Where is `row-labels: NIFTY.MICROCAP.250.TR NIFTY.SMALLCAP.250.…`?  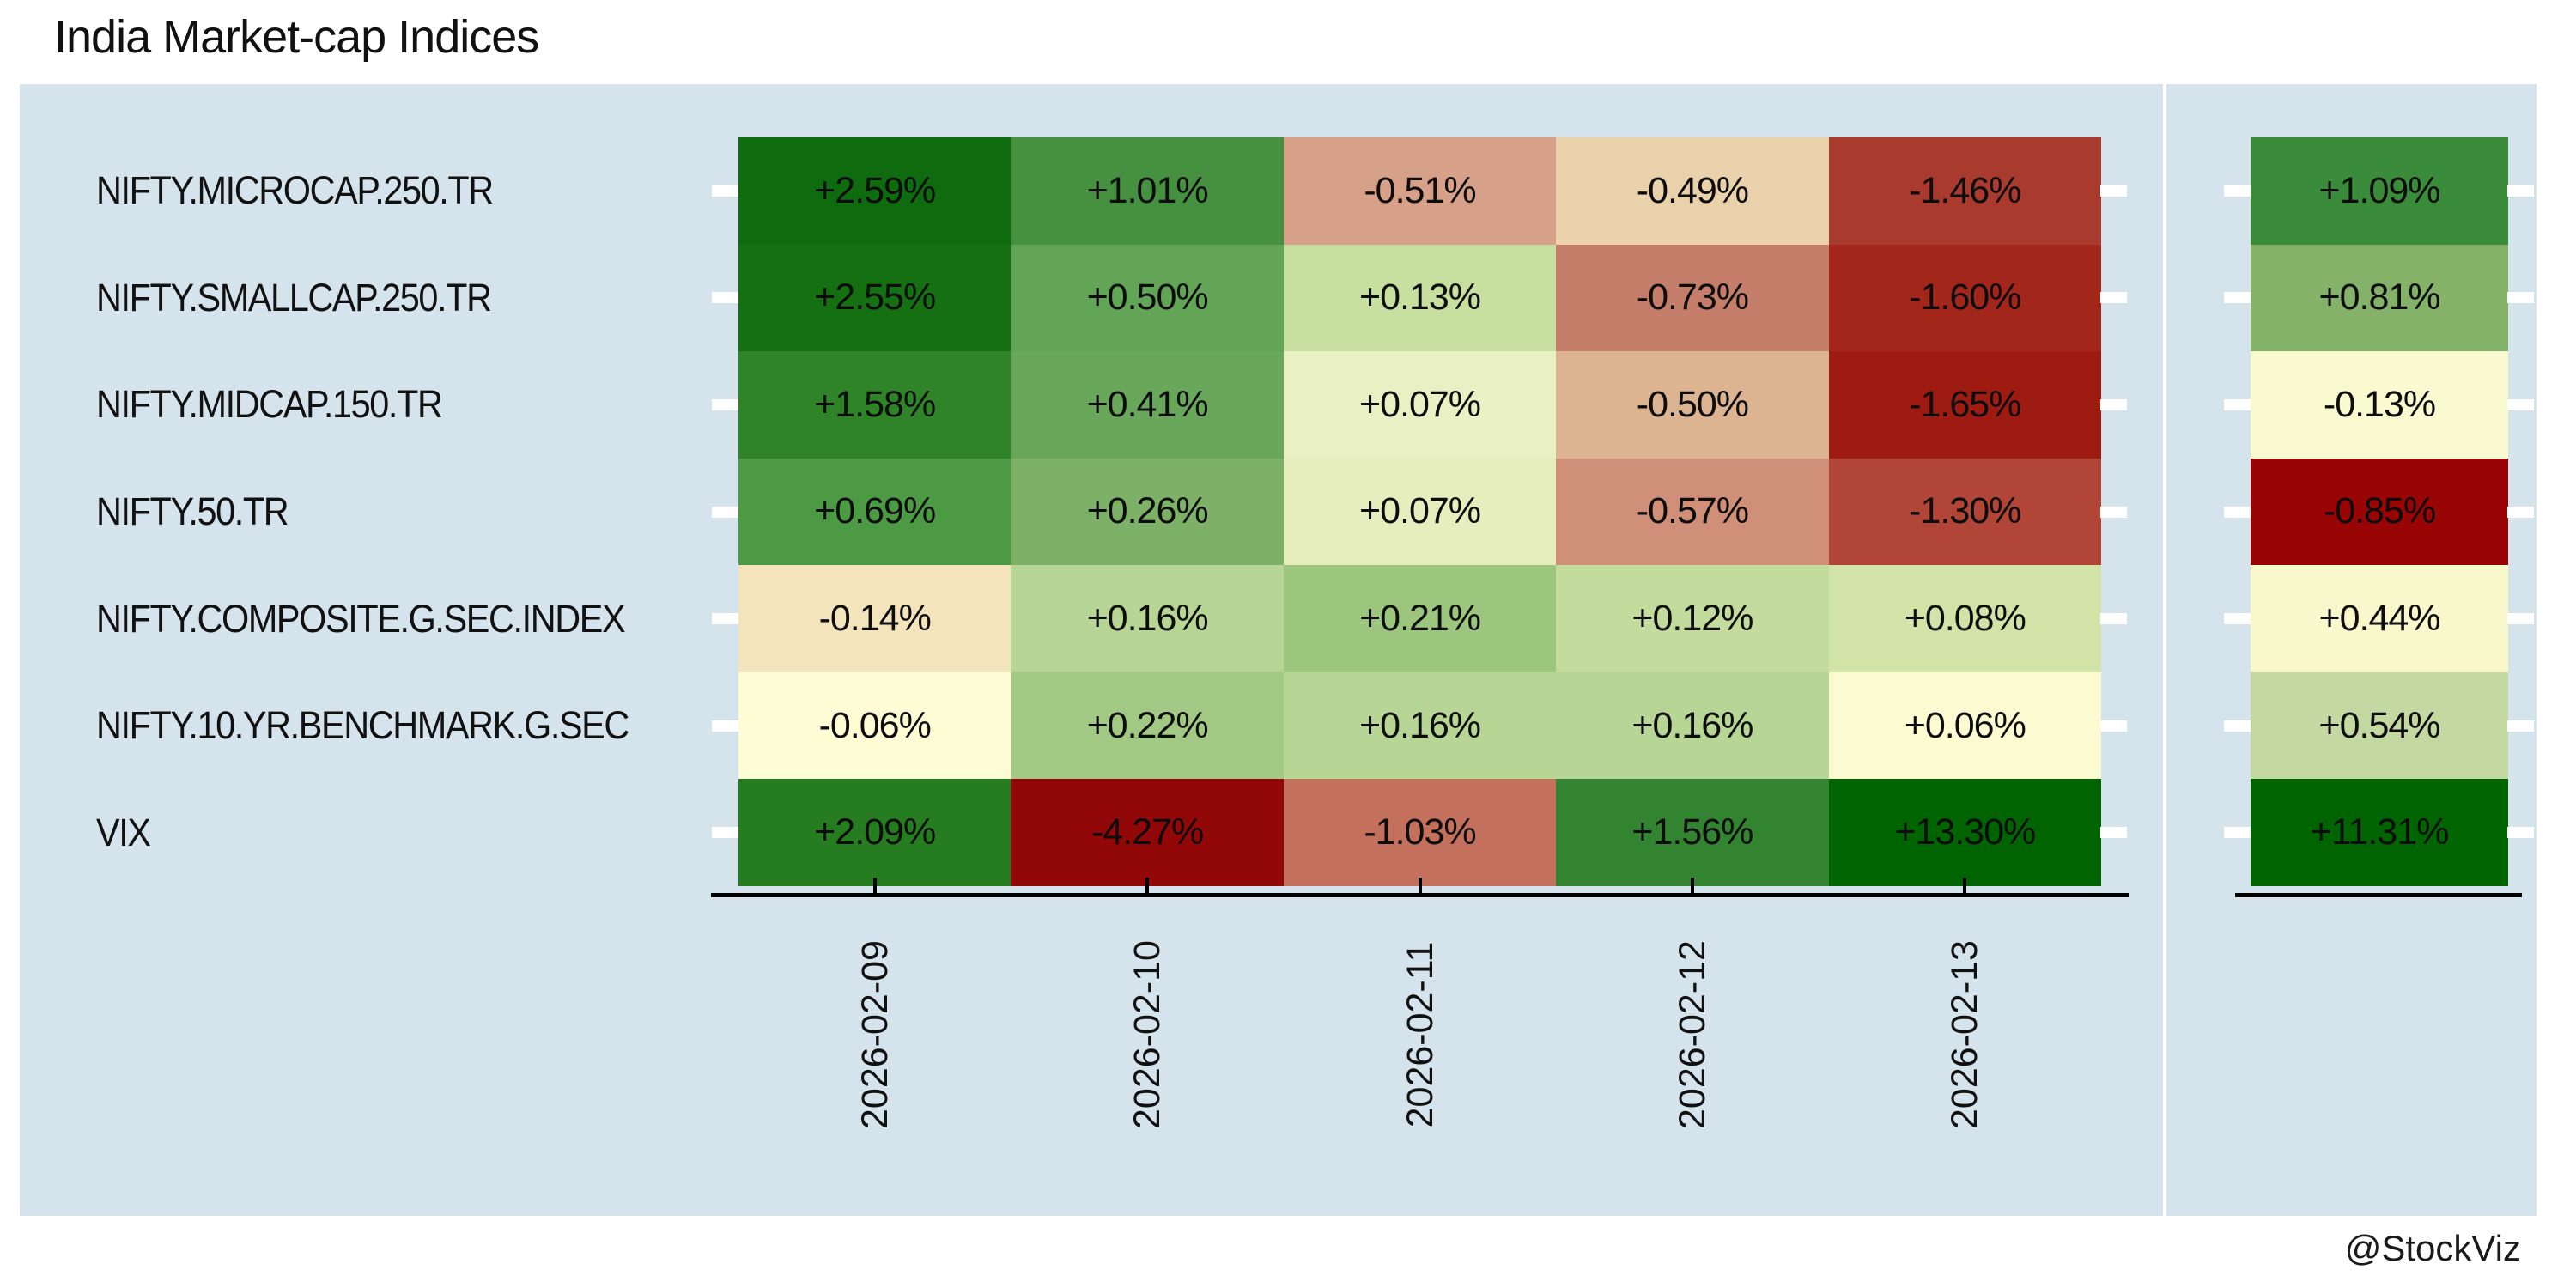
row-labels: NIFTY.MICROCAP.250.TR NIFTY.SMALLCAP.250.… is located at coordinates (414, 512).